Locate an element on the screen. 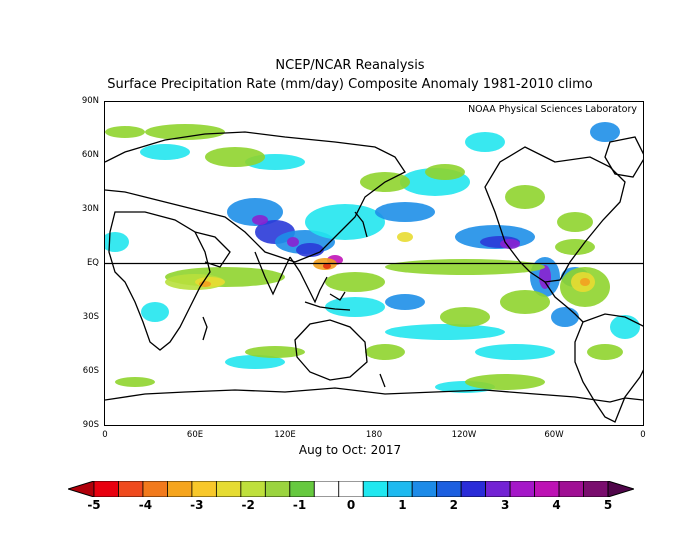 This screenshot has width=700, height=542. colorbar-label: -3 is located at coordinates (197, 505).